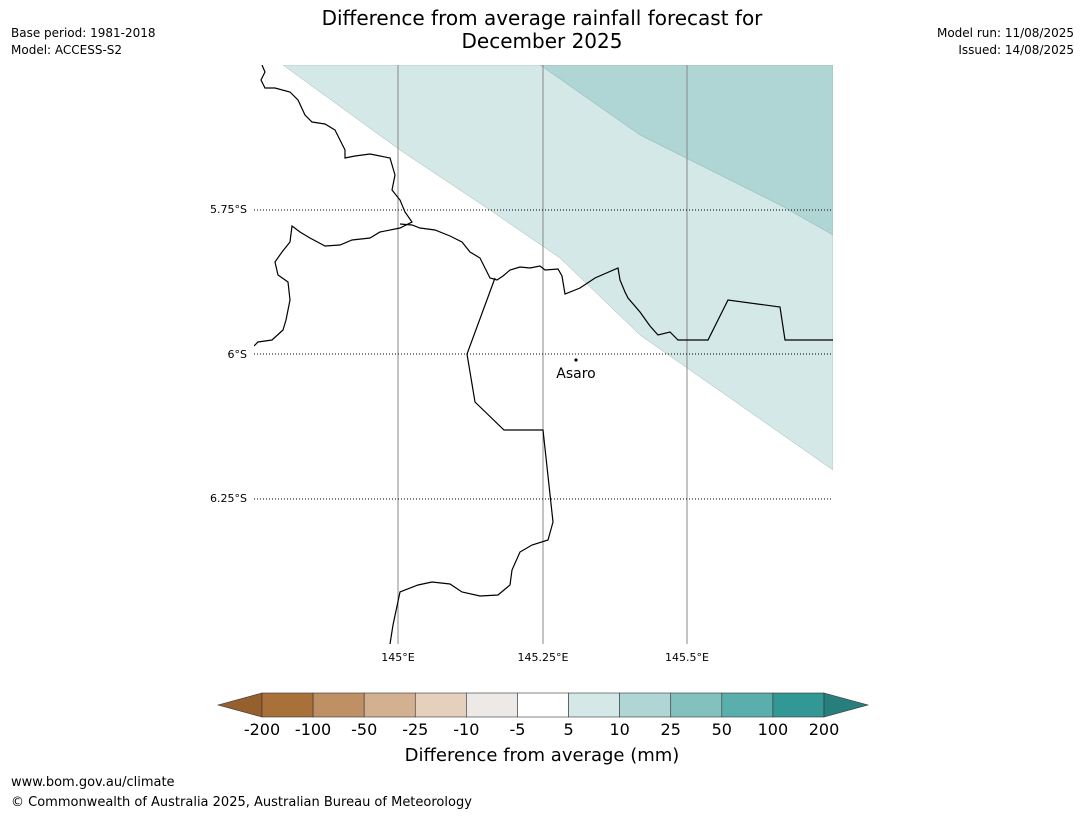 Image resolution: width=1085 pixels, height=816 pixels. What do you see at coordinates (576, 360) in the screenshot?
I see `town-marker` at bounding box center [576, 360].